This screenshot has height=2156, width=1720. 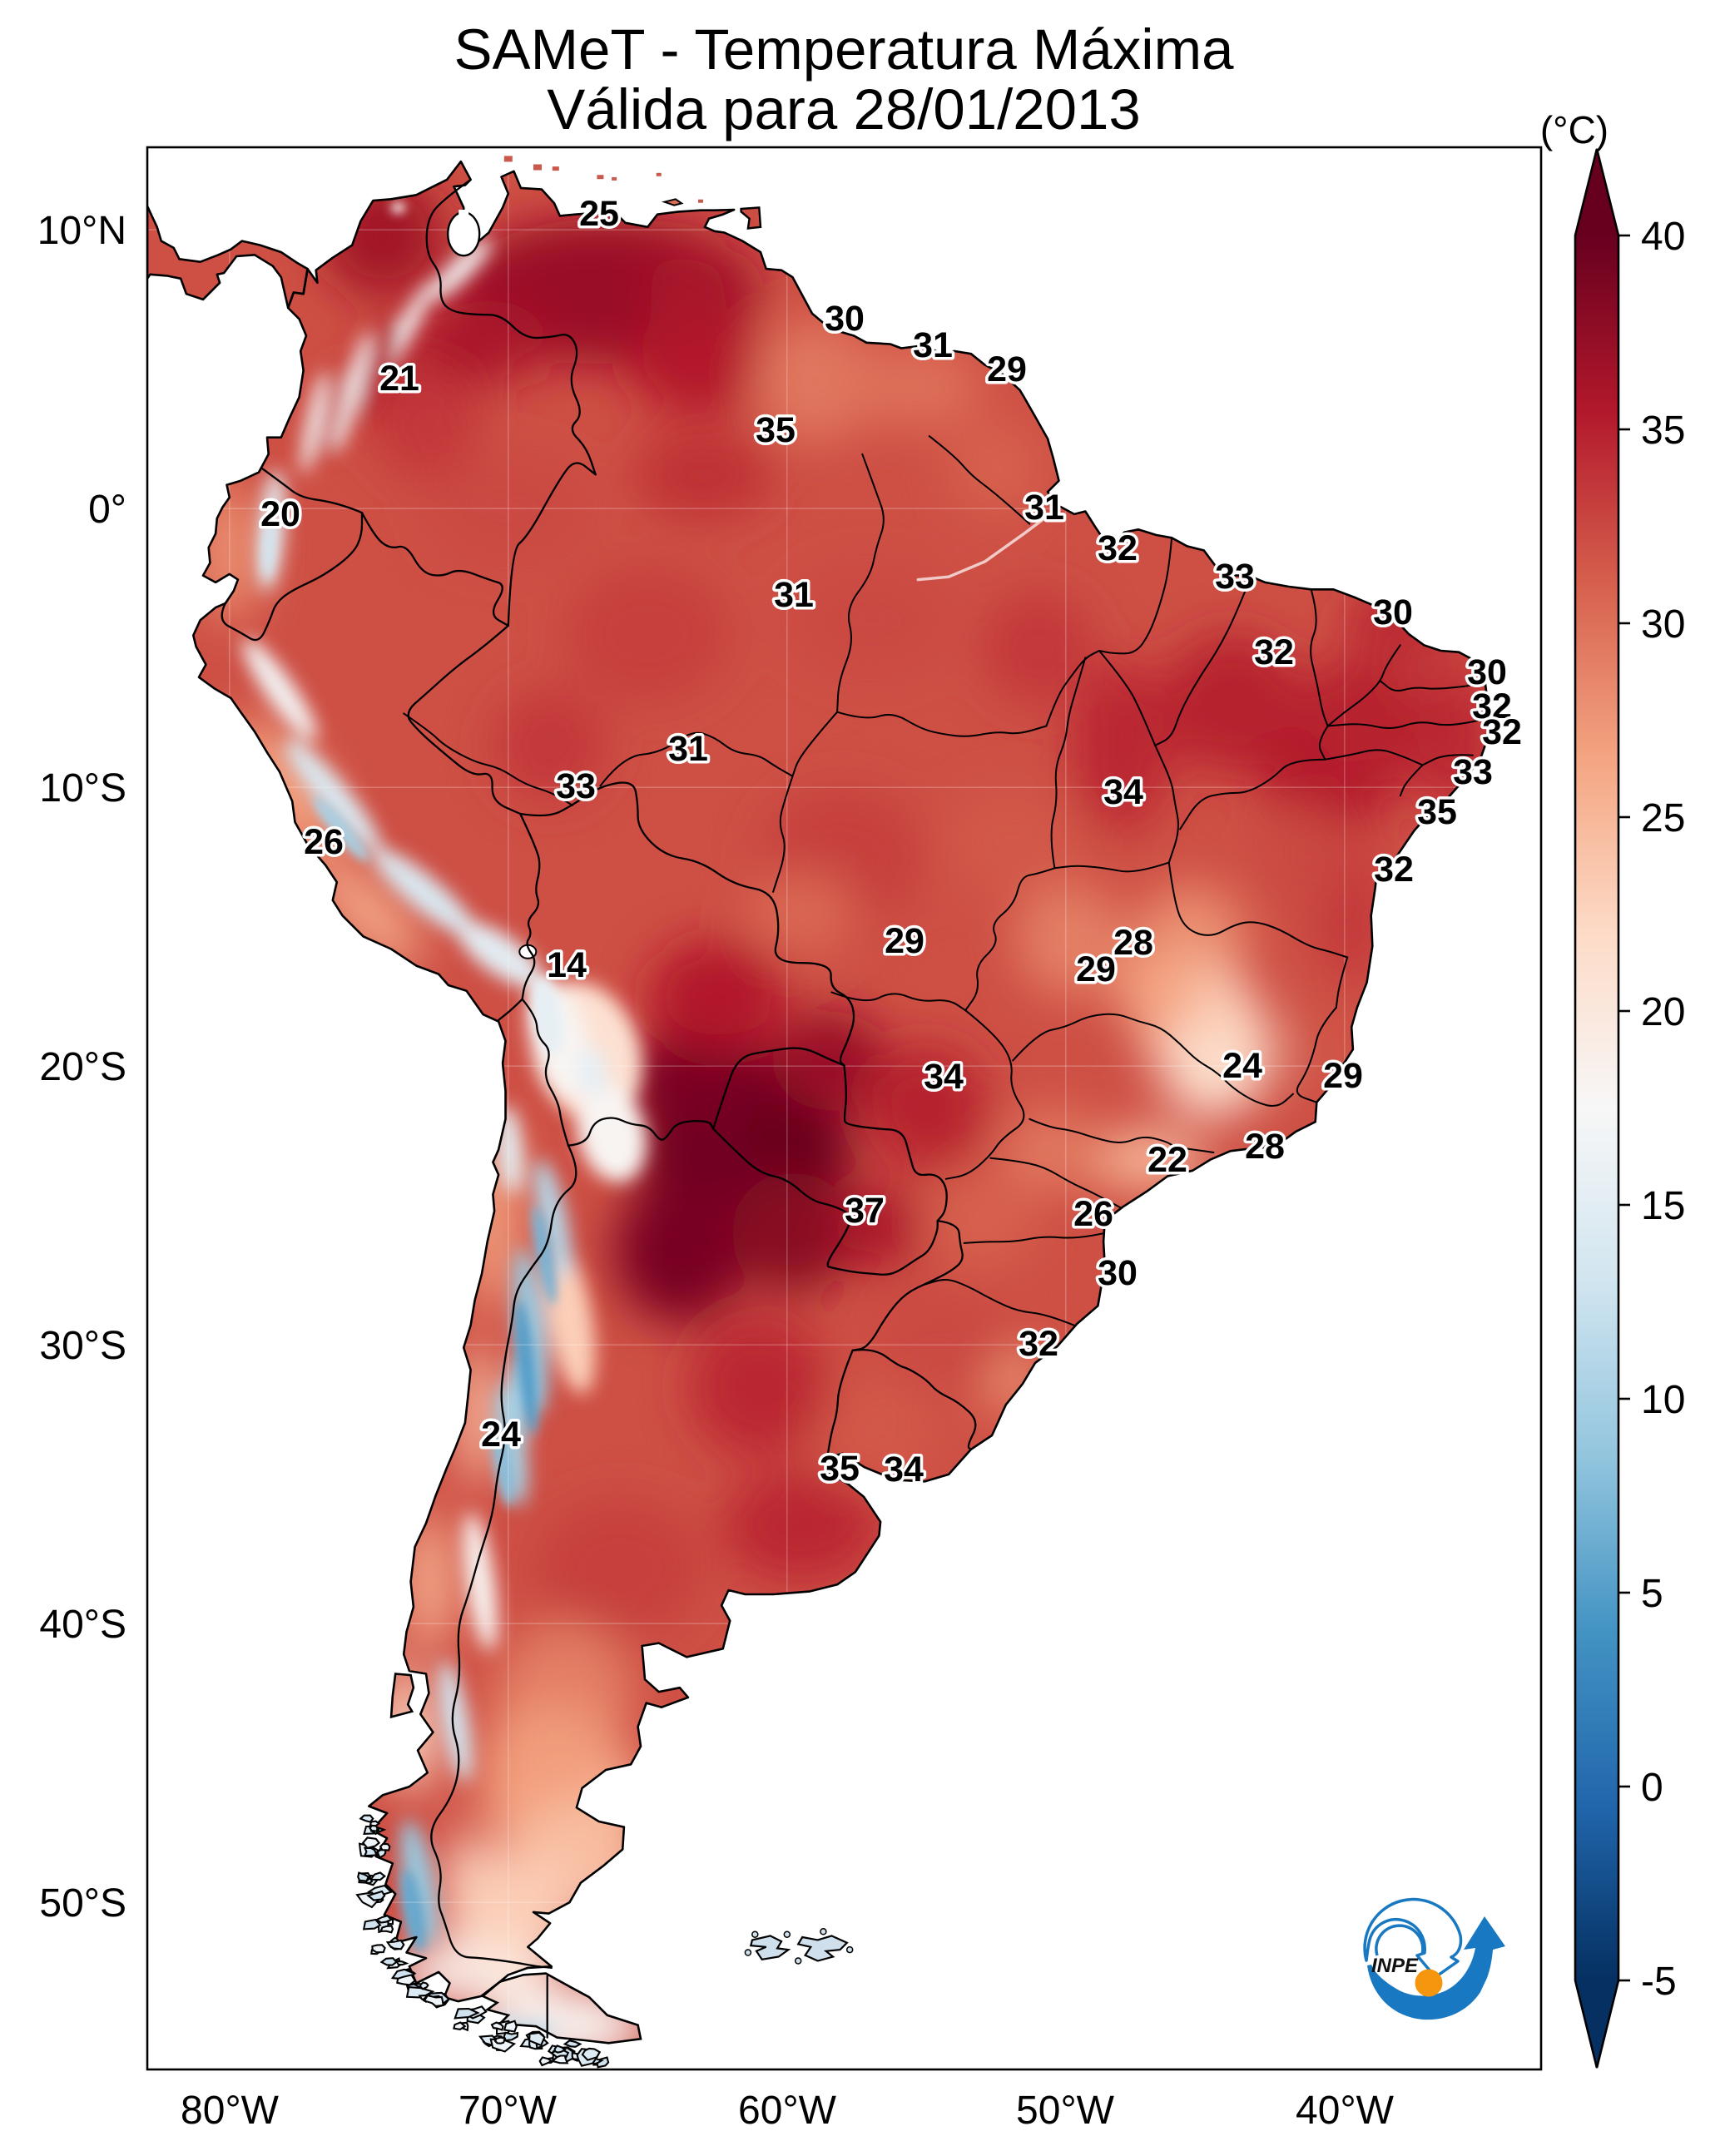 What do you see at coordinates (1167, 1160) in the screenshot?
I see `svg-text: 22` at bounding box center [1167, 1160].